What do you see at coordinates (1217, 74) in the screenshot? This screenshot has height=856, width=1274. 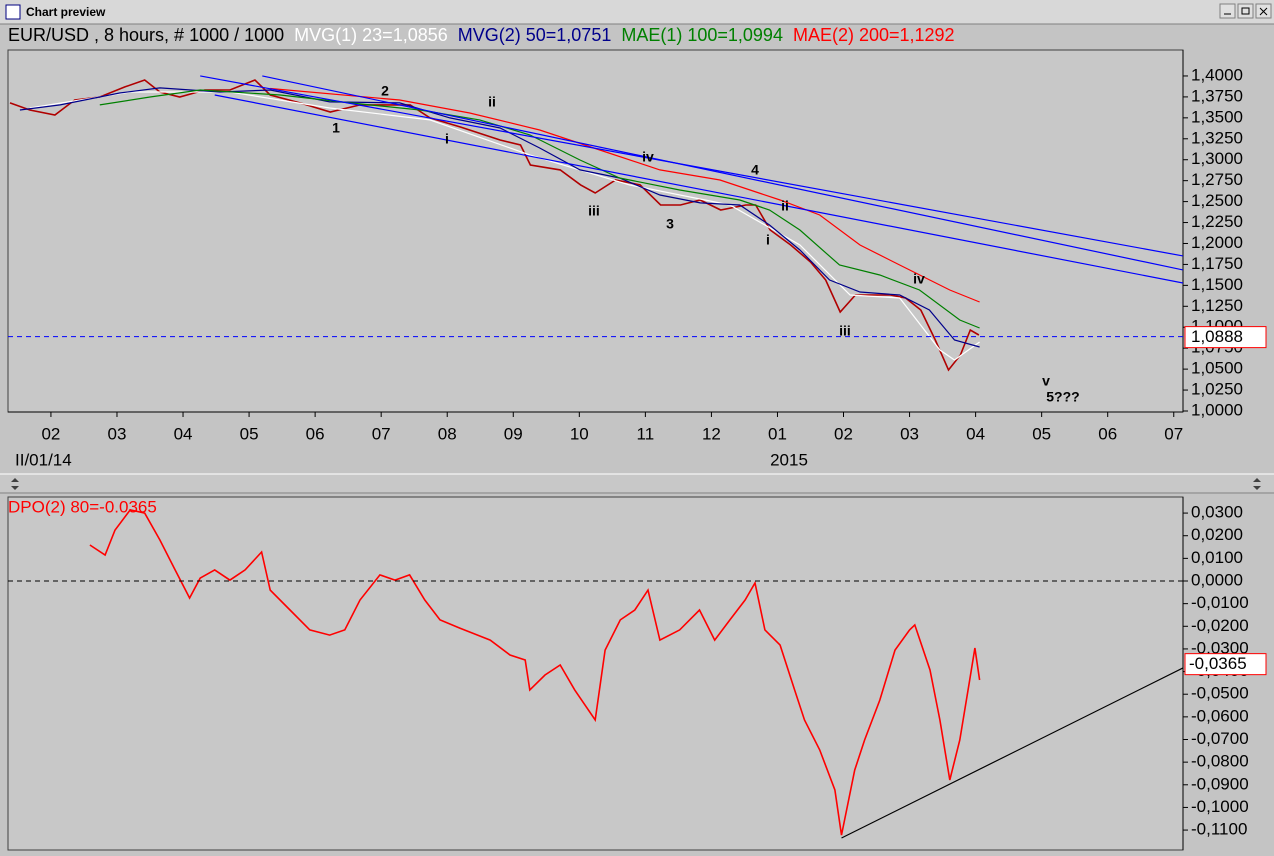 I see `y-tick-label: 1,4000` at bounding box center [1217, 74].